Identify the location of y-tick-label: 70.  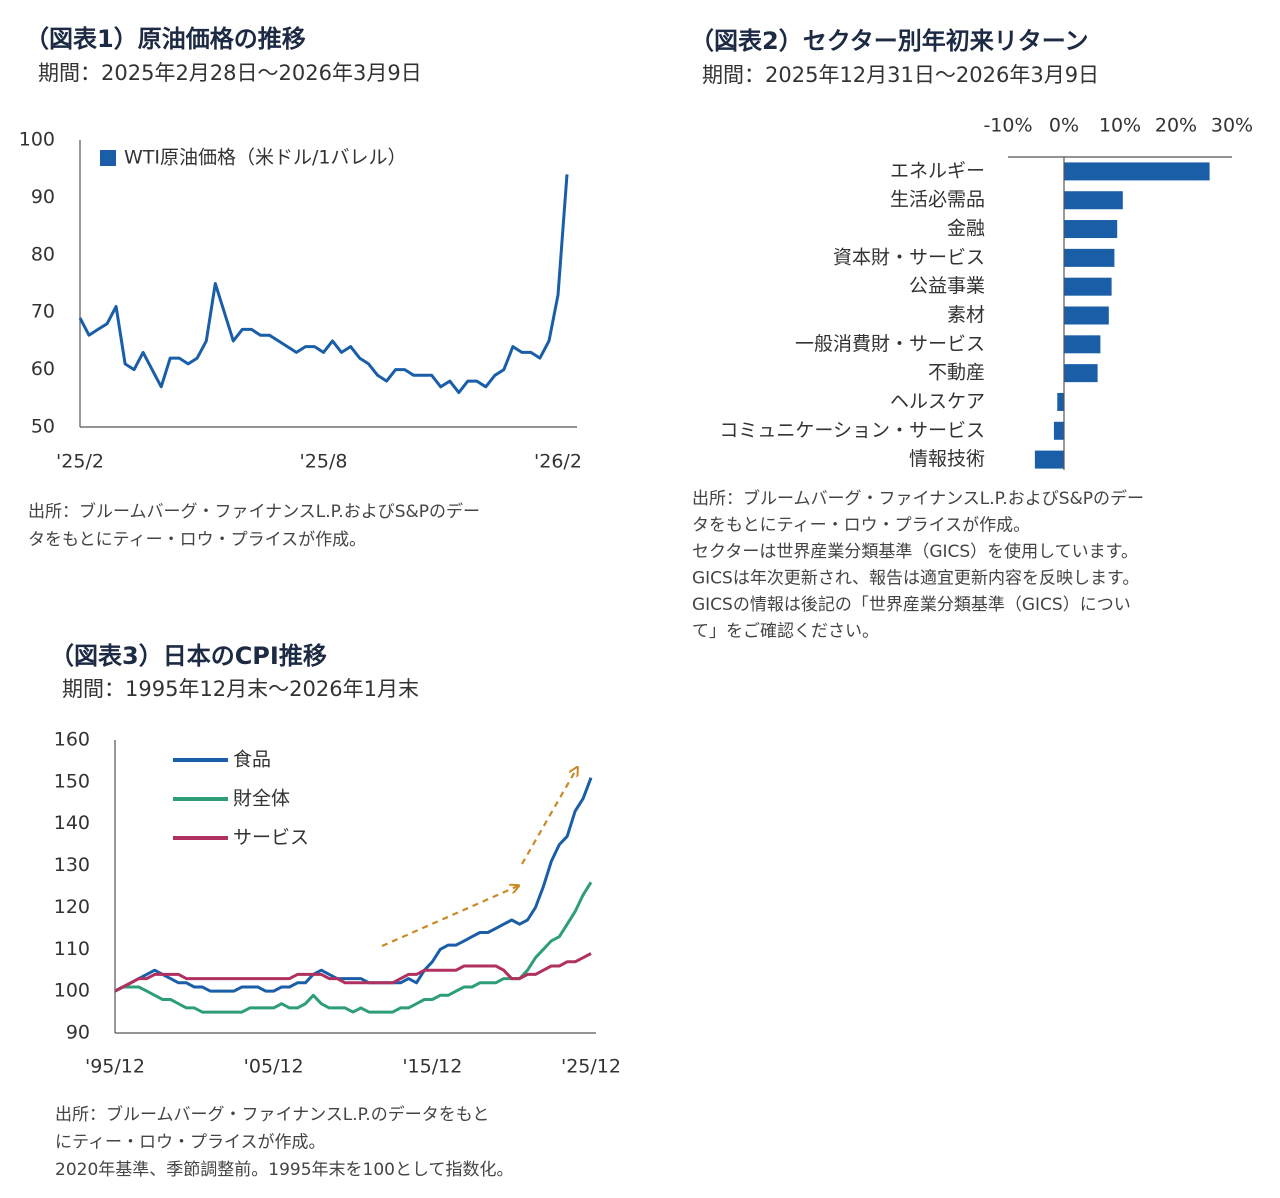
(43, 312).